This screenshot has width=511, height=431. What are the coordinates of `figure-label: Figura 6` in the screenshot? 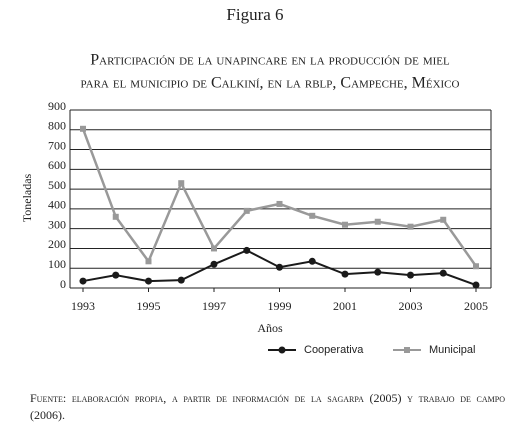 It's located at (254, 14).